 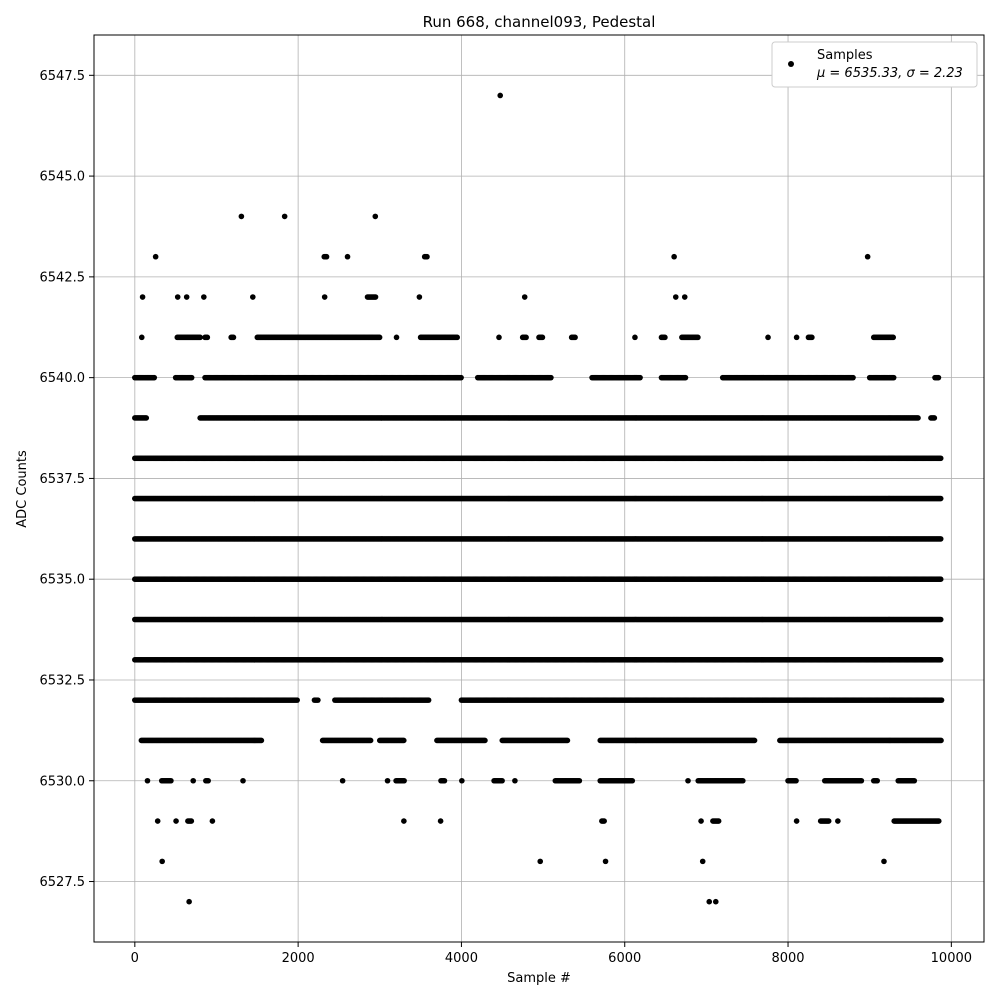 I want to click on chart-title: Run 668, channel093, Pedestal, so click(x=539, y=22).